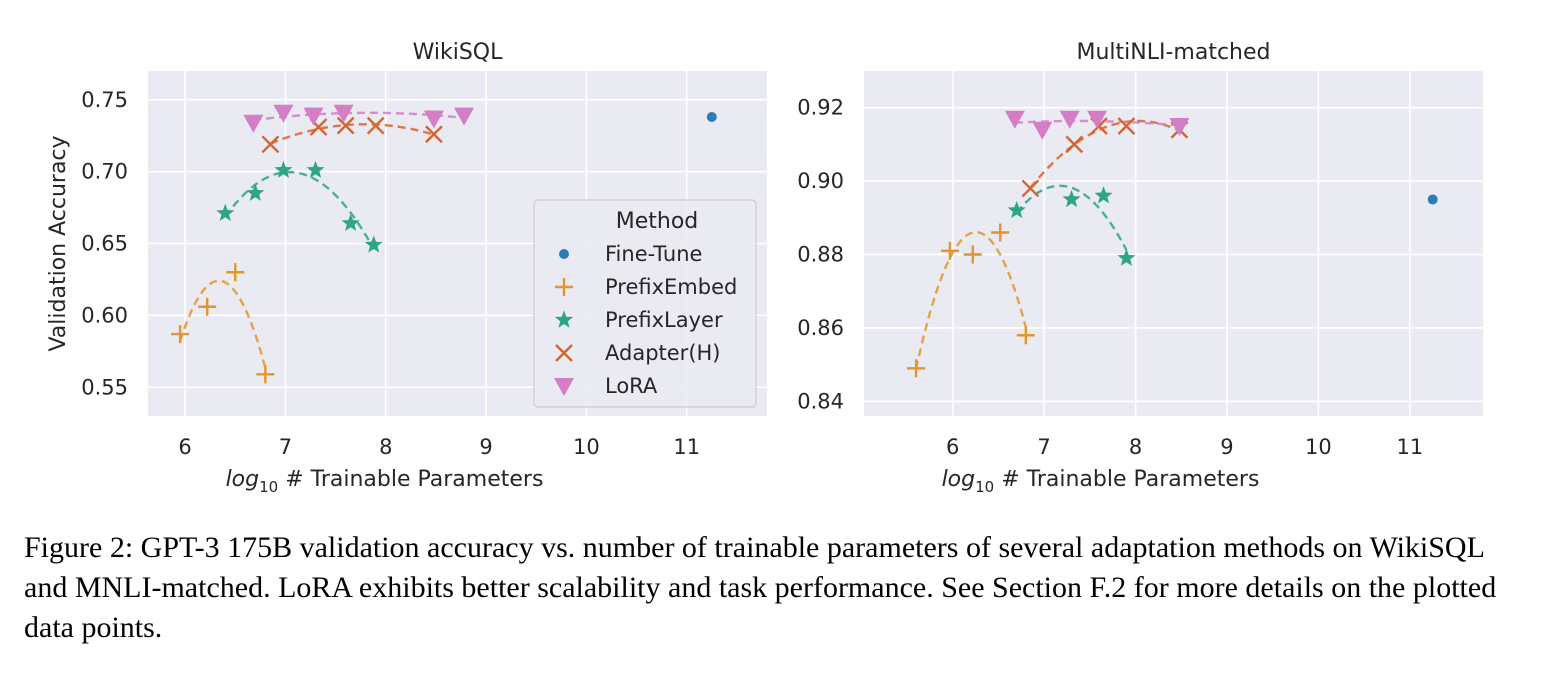 This screenshot has width=1548, height=686. I want to click on legend-box, so click(645, 303).